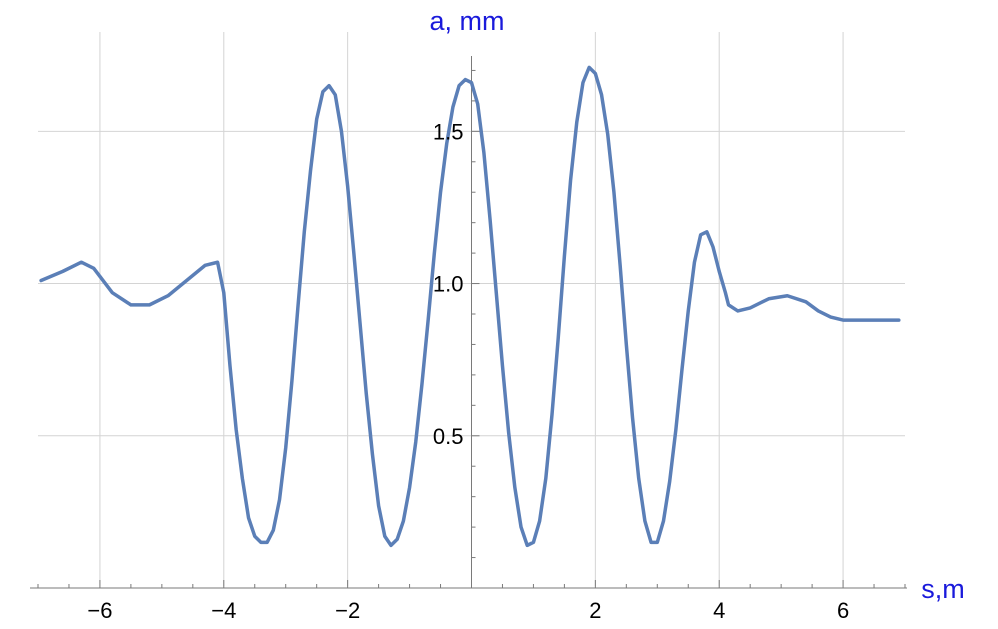 Image resolution: width=998 pixels, height=629 pixels. Describe the element at coordinates (595, 610) in the screenshot. I see `x-tick-label: 2` at that location.